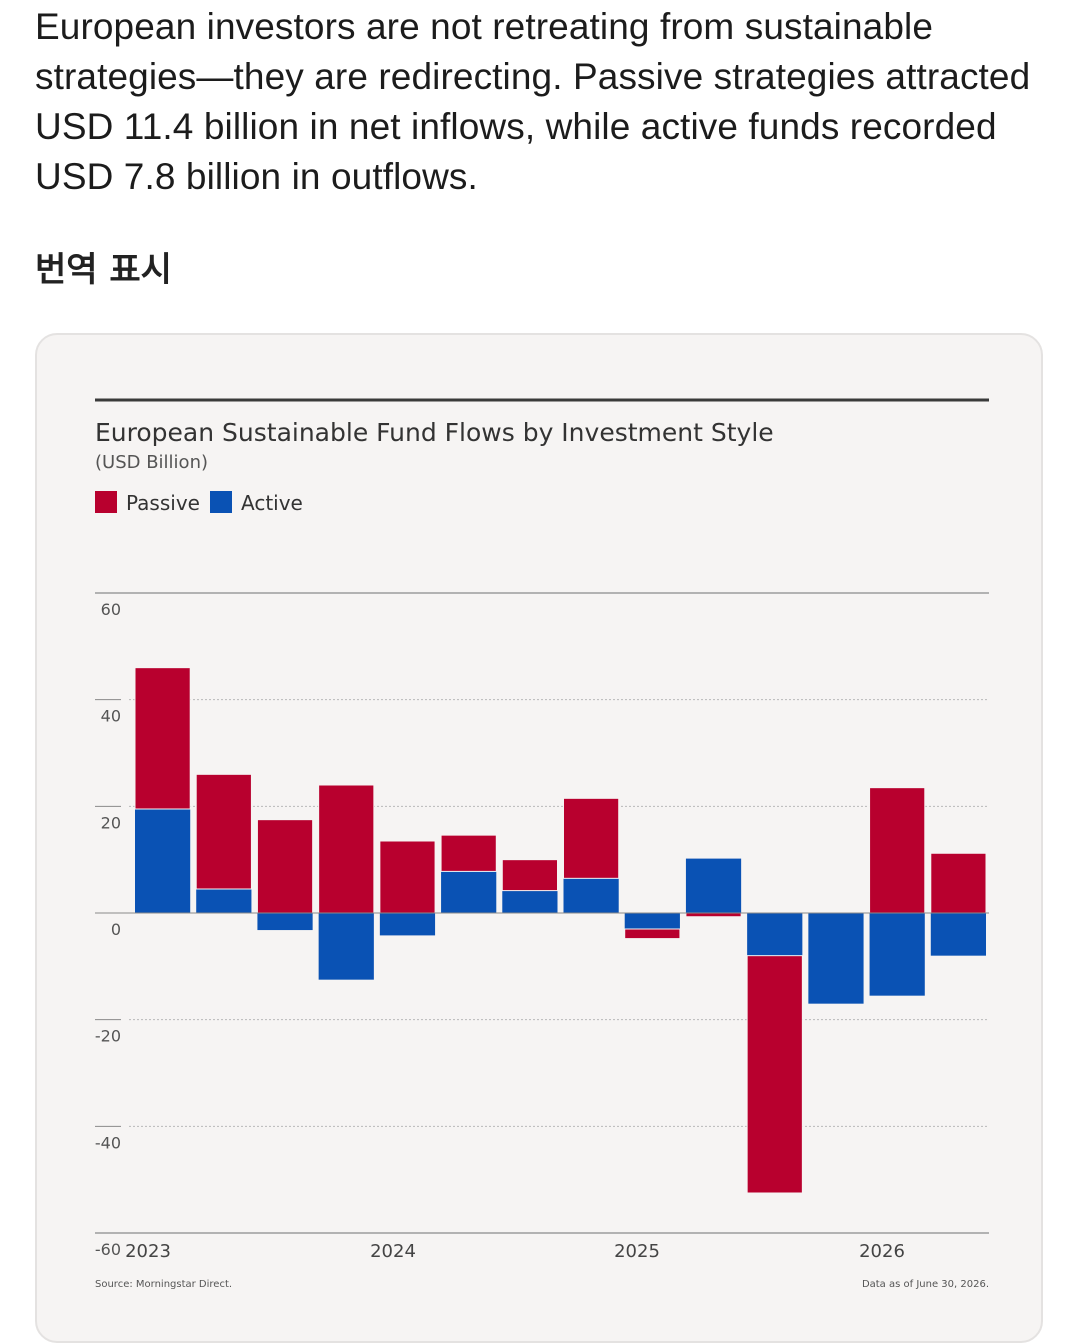 This screenshot has height=1343, width=1080. What do you see at coordinates (637, 1251) in the screenshot?
I see `x-year-label: 2025` at bounding box center [637, 1251].